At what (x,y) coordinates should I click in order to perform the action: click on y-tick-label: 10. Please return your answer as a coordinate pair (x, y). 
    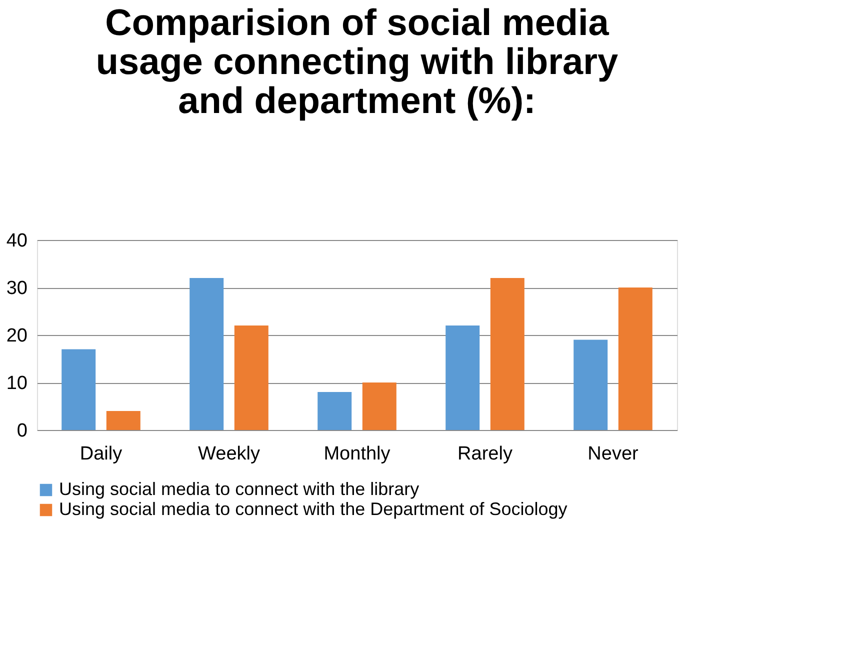
    Looking at the image, I should click on (17, 383).